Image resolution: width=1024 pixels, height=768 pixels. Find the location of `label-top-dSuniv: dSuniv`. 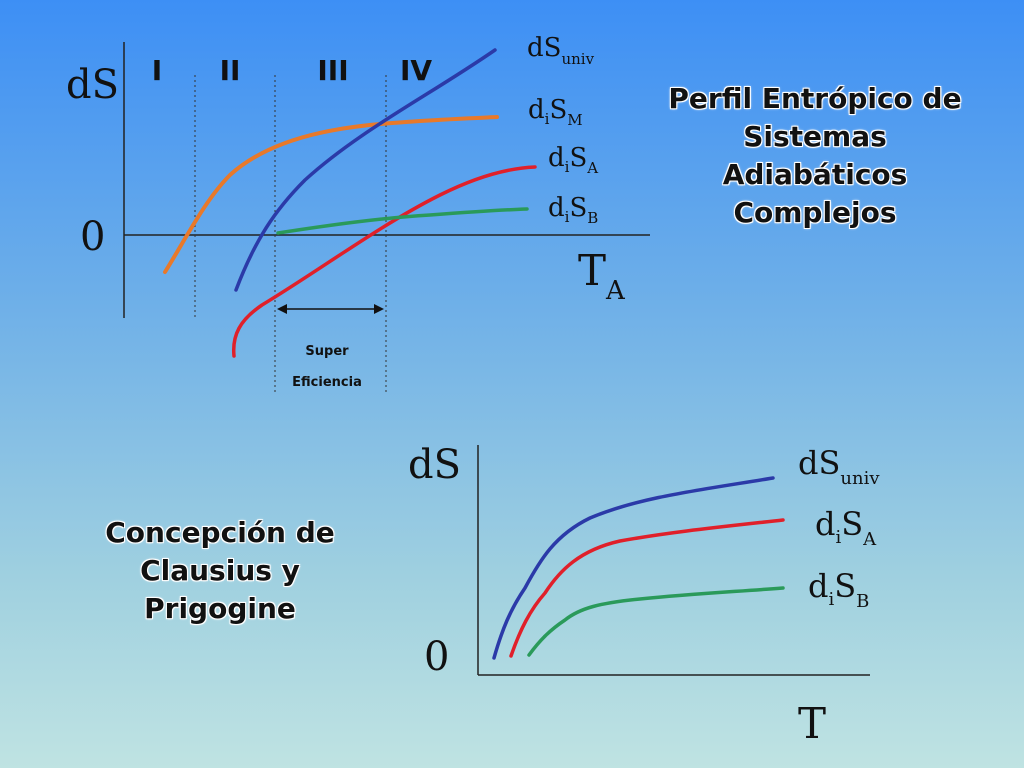

label-top-dSuniv: dSuniv is located at coordinates (561, 50).